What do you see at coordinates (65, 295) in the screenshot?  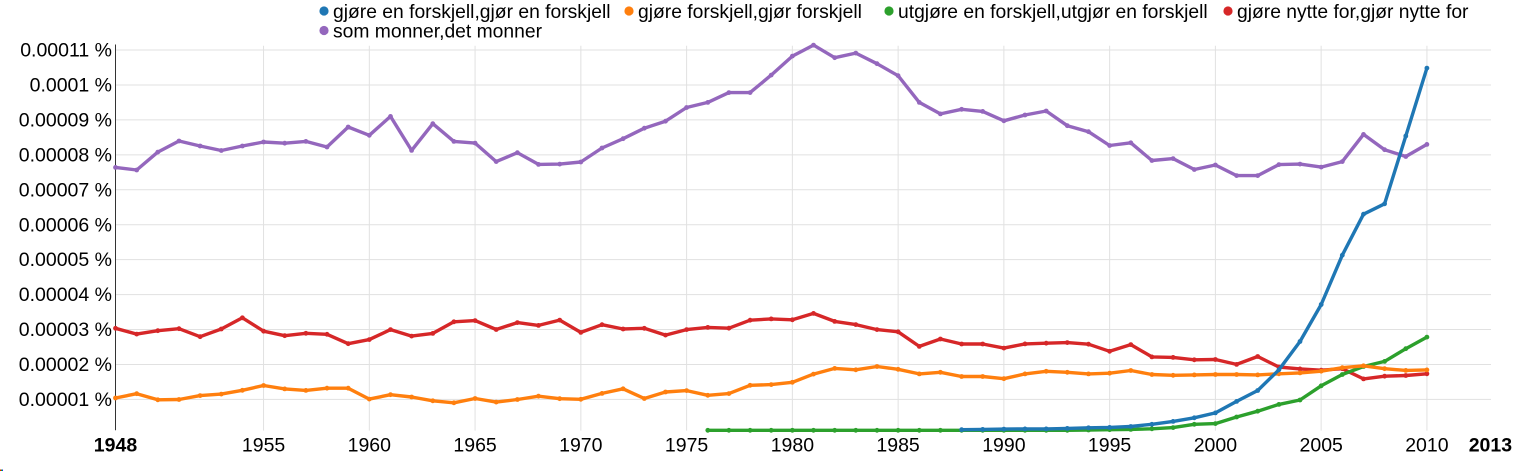 I see `svg-text: 0.00004 %` at bounding box center [65, 295].